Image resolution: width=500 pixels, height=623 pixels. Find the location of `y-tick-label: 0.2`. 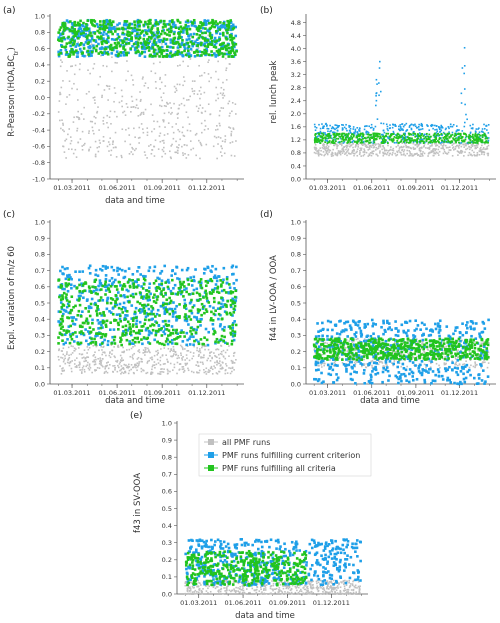

y-tick-label: 0.2 is located at coordinates (40, 352).